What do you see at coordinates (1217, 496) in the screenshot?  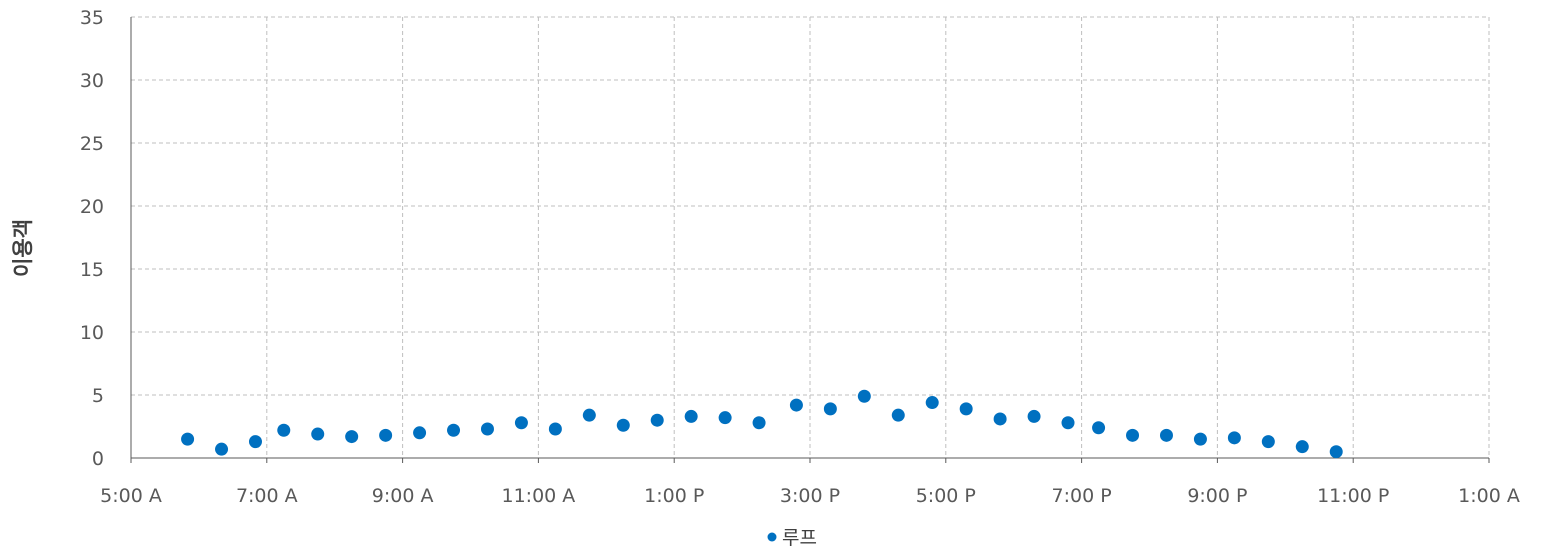 I see `x-tick-label: 9:00 P` at bounding box center [1217, 496].